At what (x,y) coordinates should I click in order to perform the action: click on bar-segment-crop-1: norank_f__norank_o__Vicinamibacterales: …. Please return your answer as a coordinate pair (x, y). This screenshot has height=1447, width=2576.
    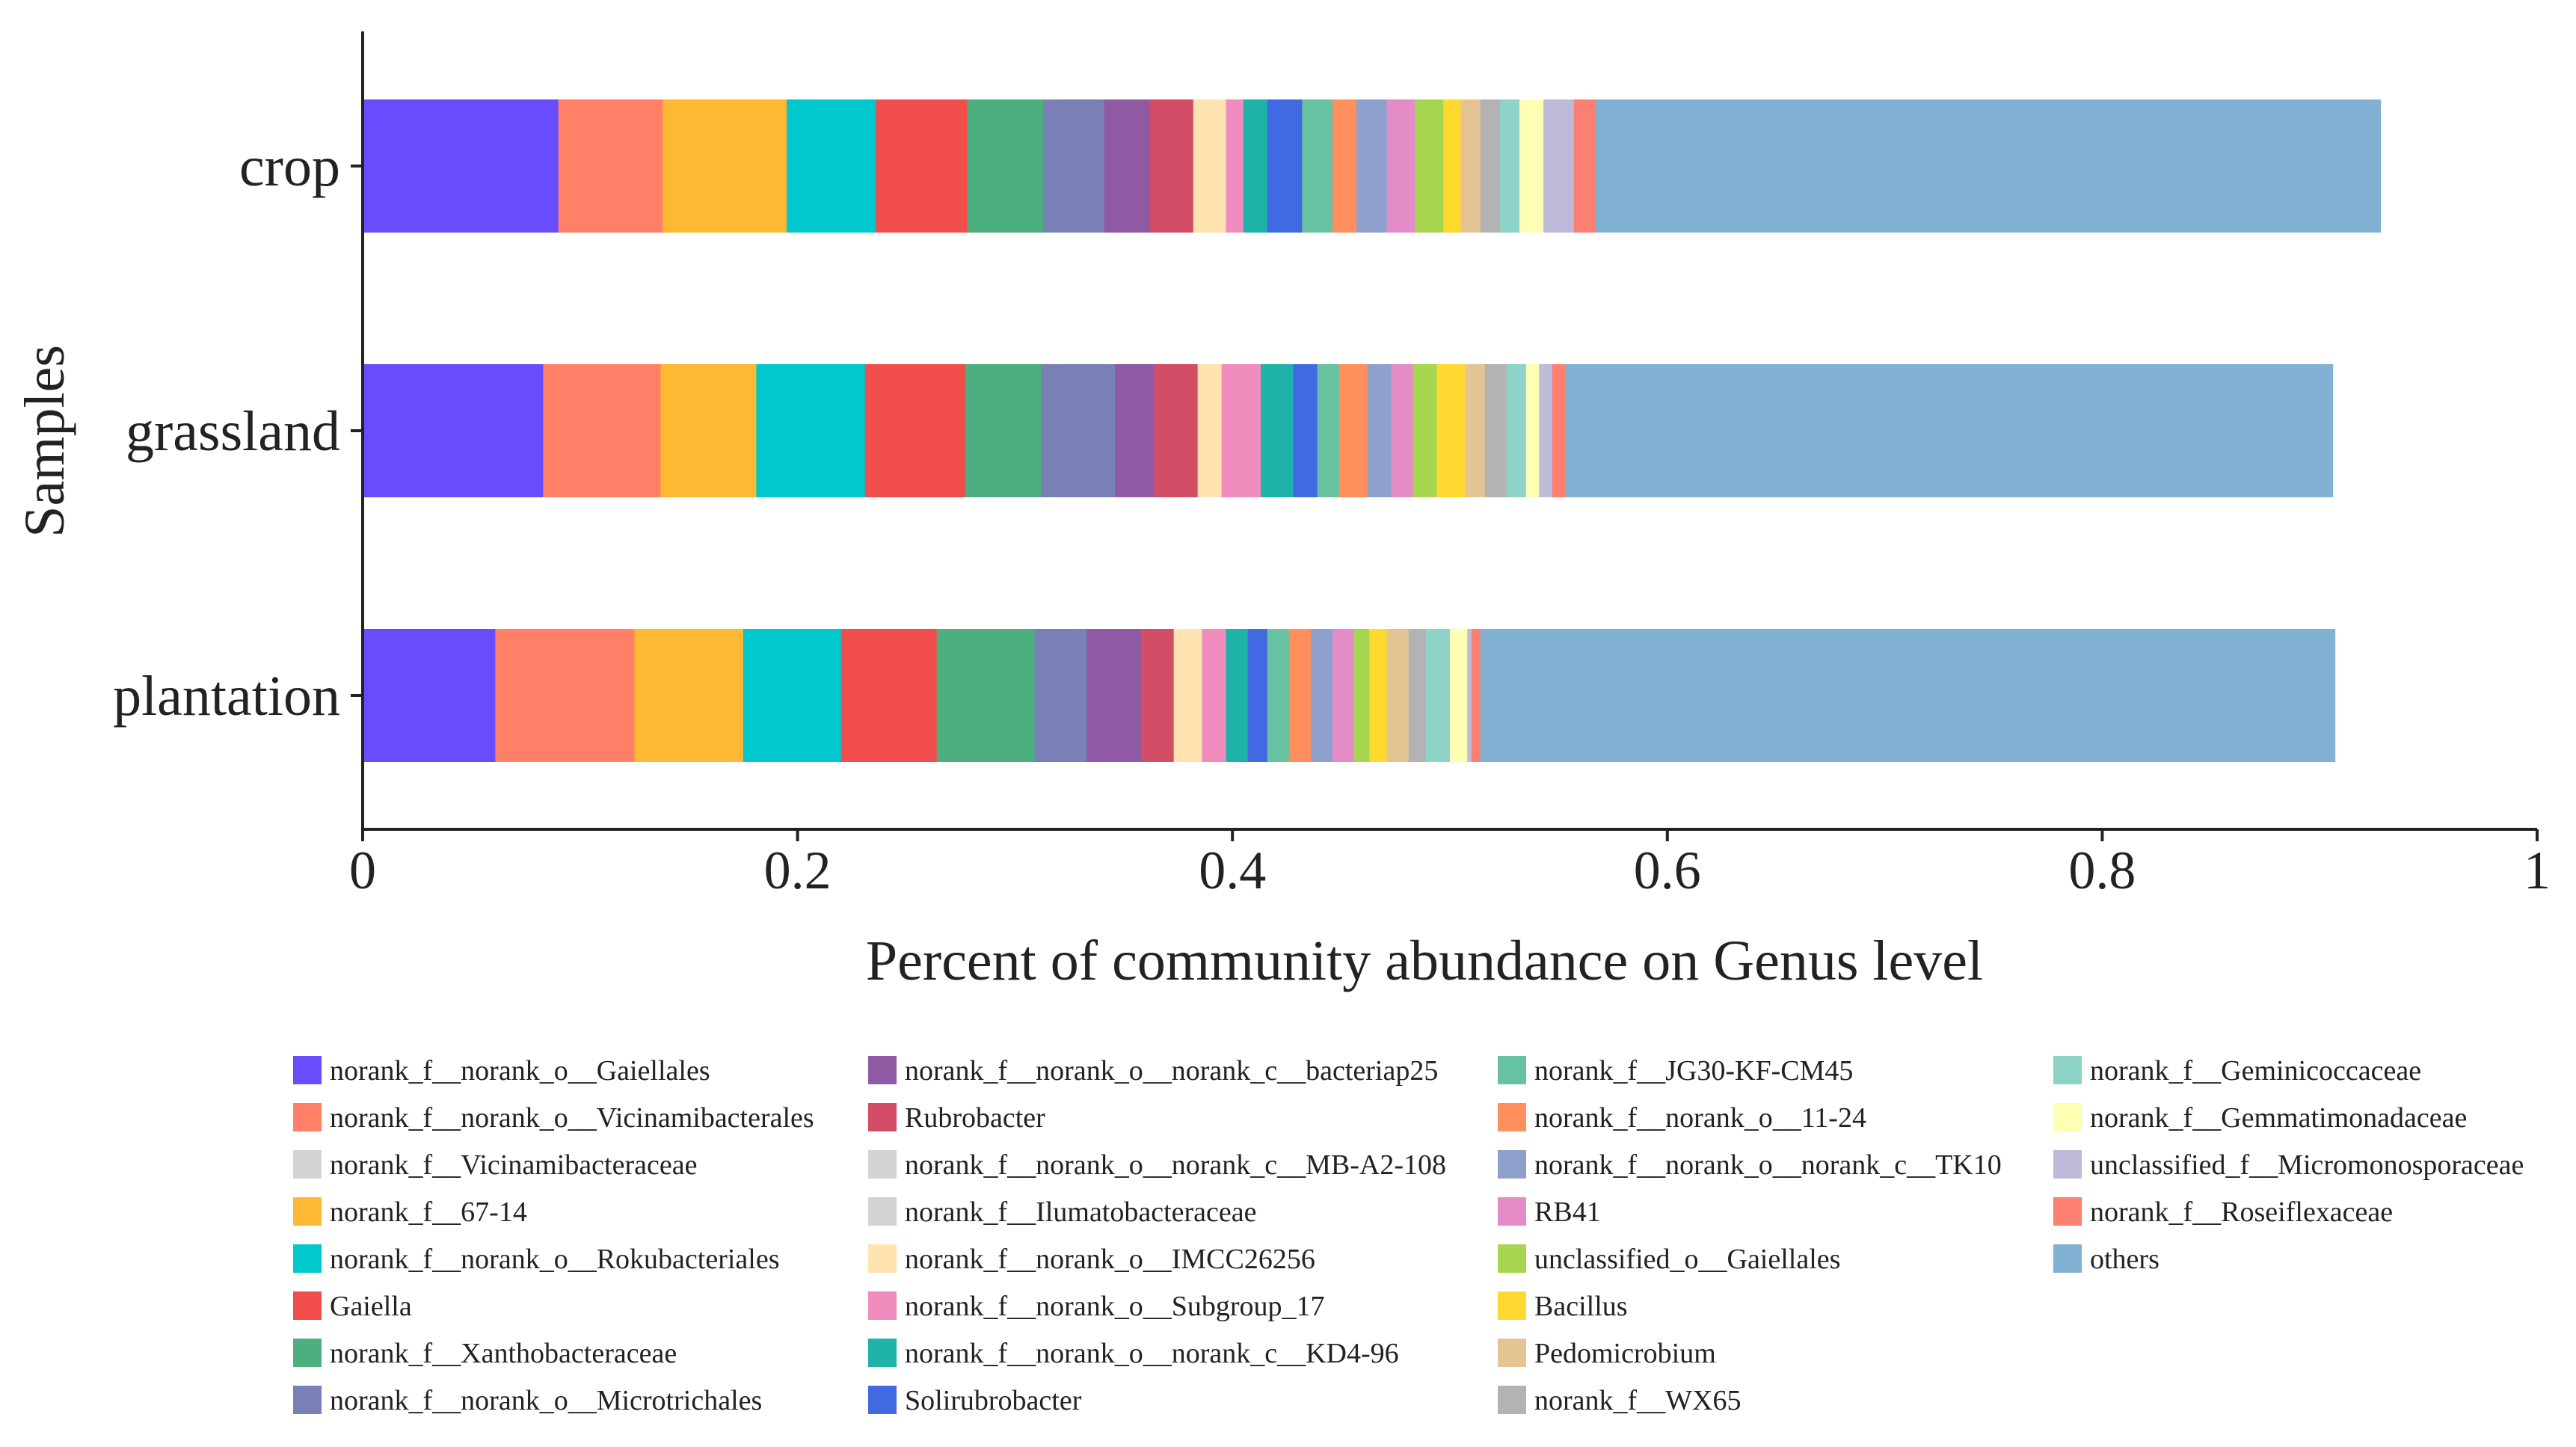
    Looking at the image, I should click on (610, 166).